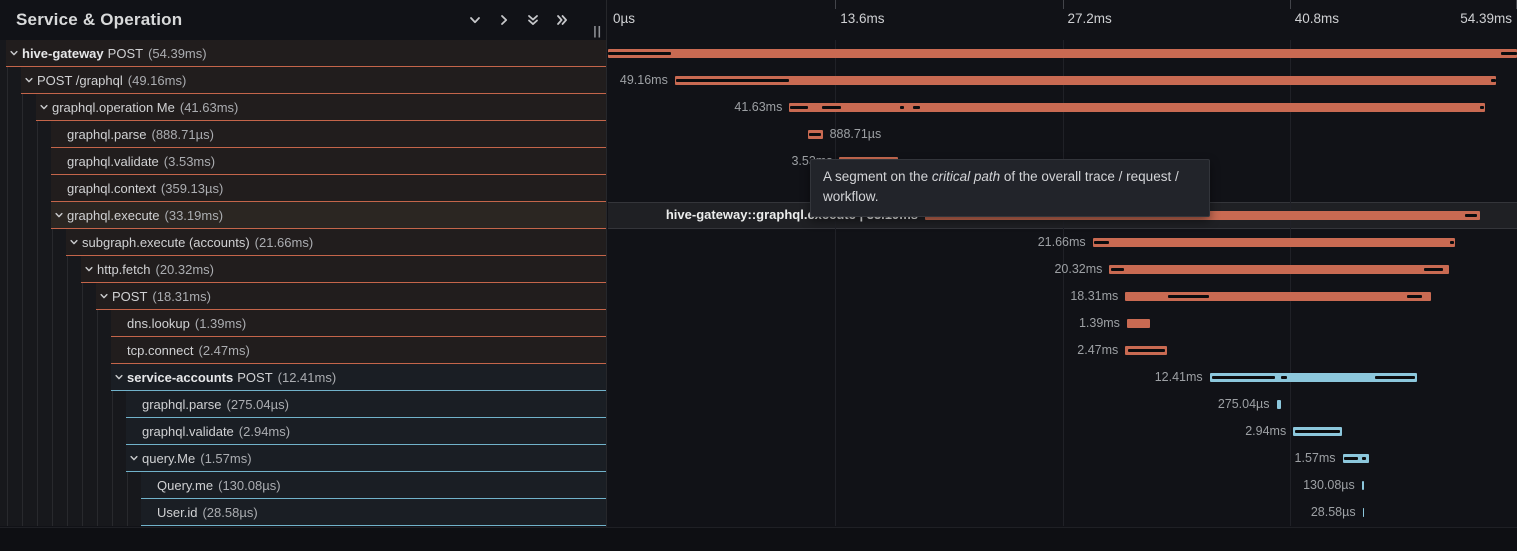  Describe the element at coordinates (303, 512) in the screenshot. I see `span-tree-row: User.id (28.58µs)` at that location.